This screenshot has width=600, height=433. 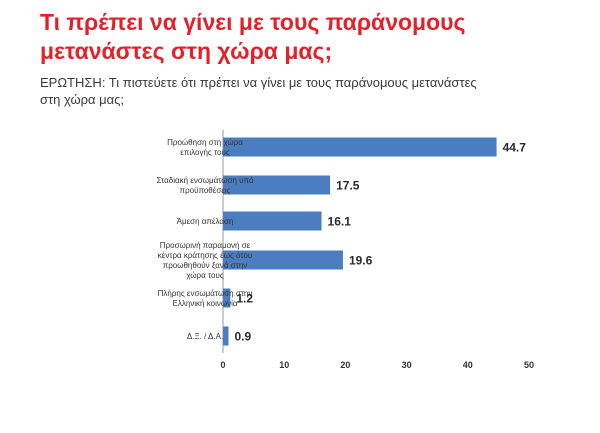 I want to click on category-label: κέντρα κράτησης έως ότου, so click(x=205, y=255).